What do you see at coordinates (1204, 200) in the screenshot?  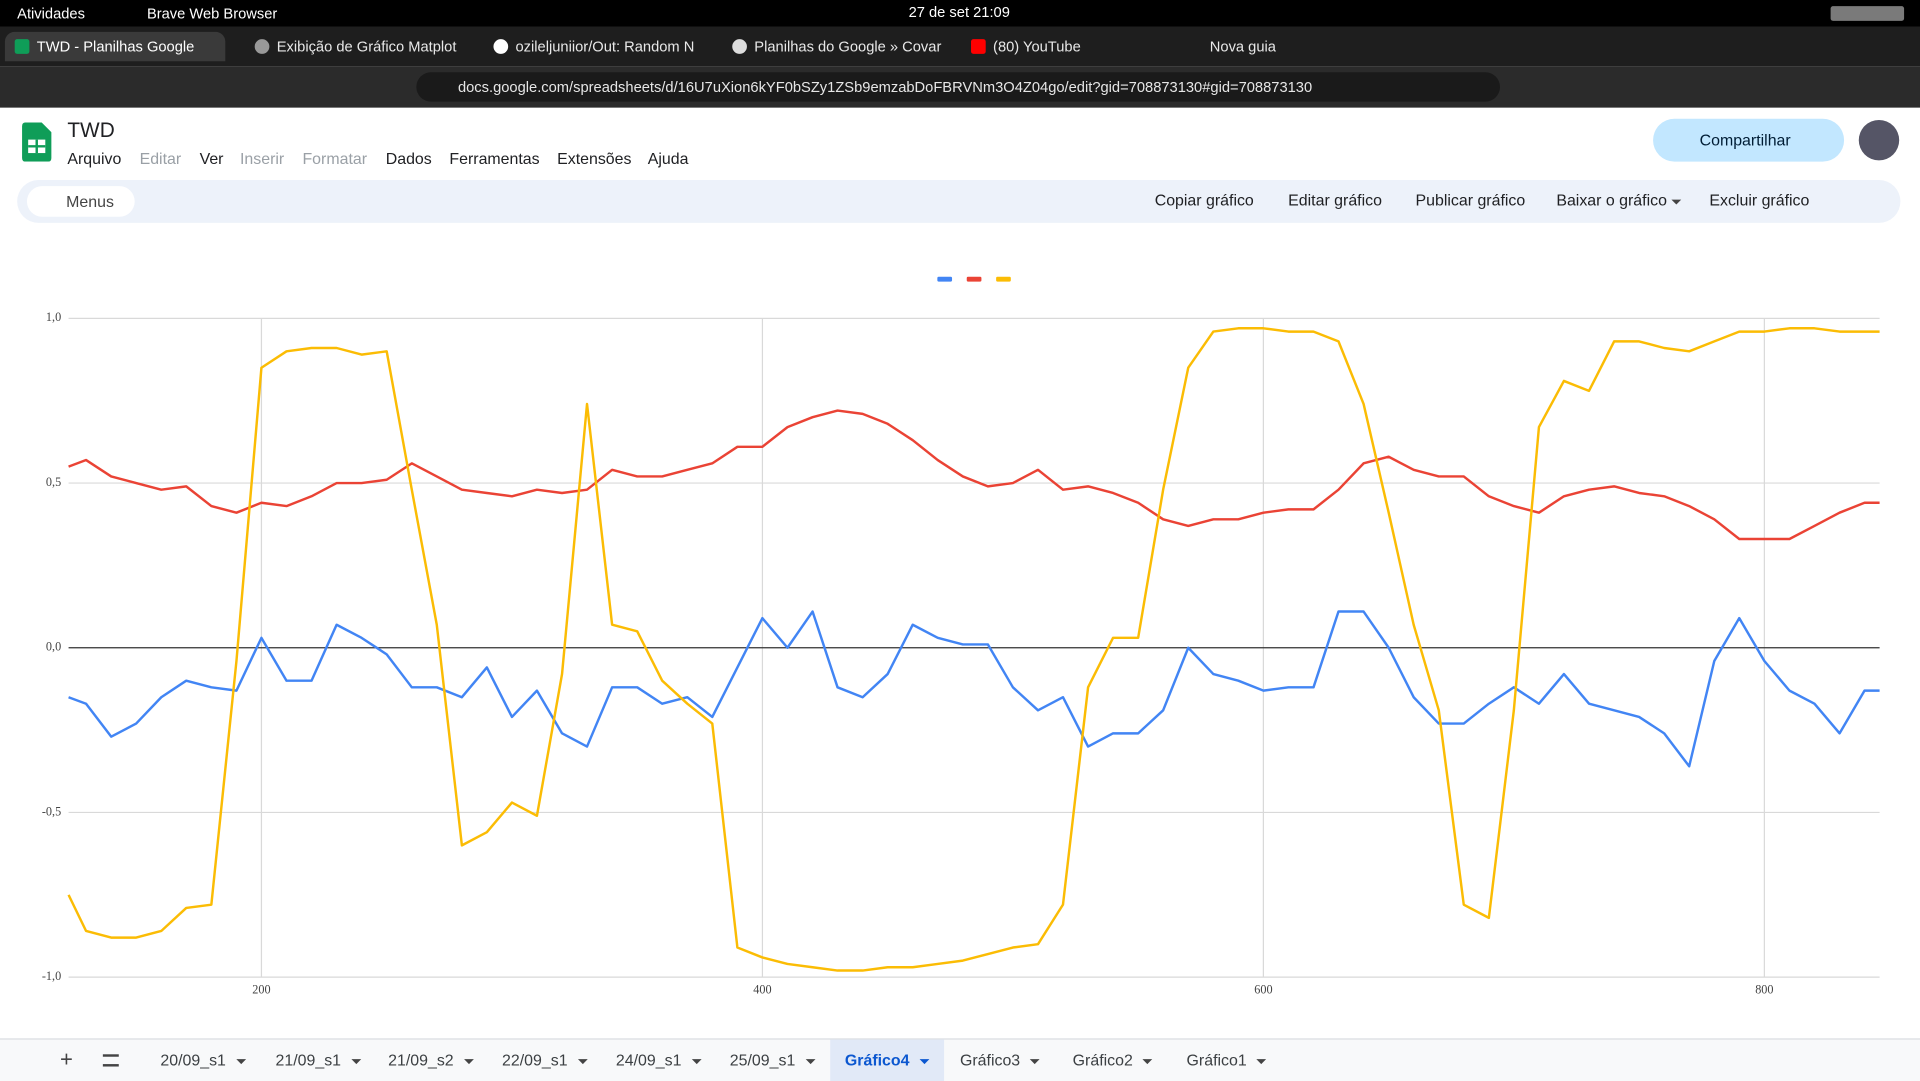 I see `toolbar-action: Copiar gráfico` at bounding box center [1204, 200].